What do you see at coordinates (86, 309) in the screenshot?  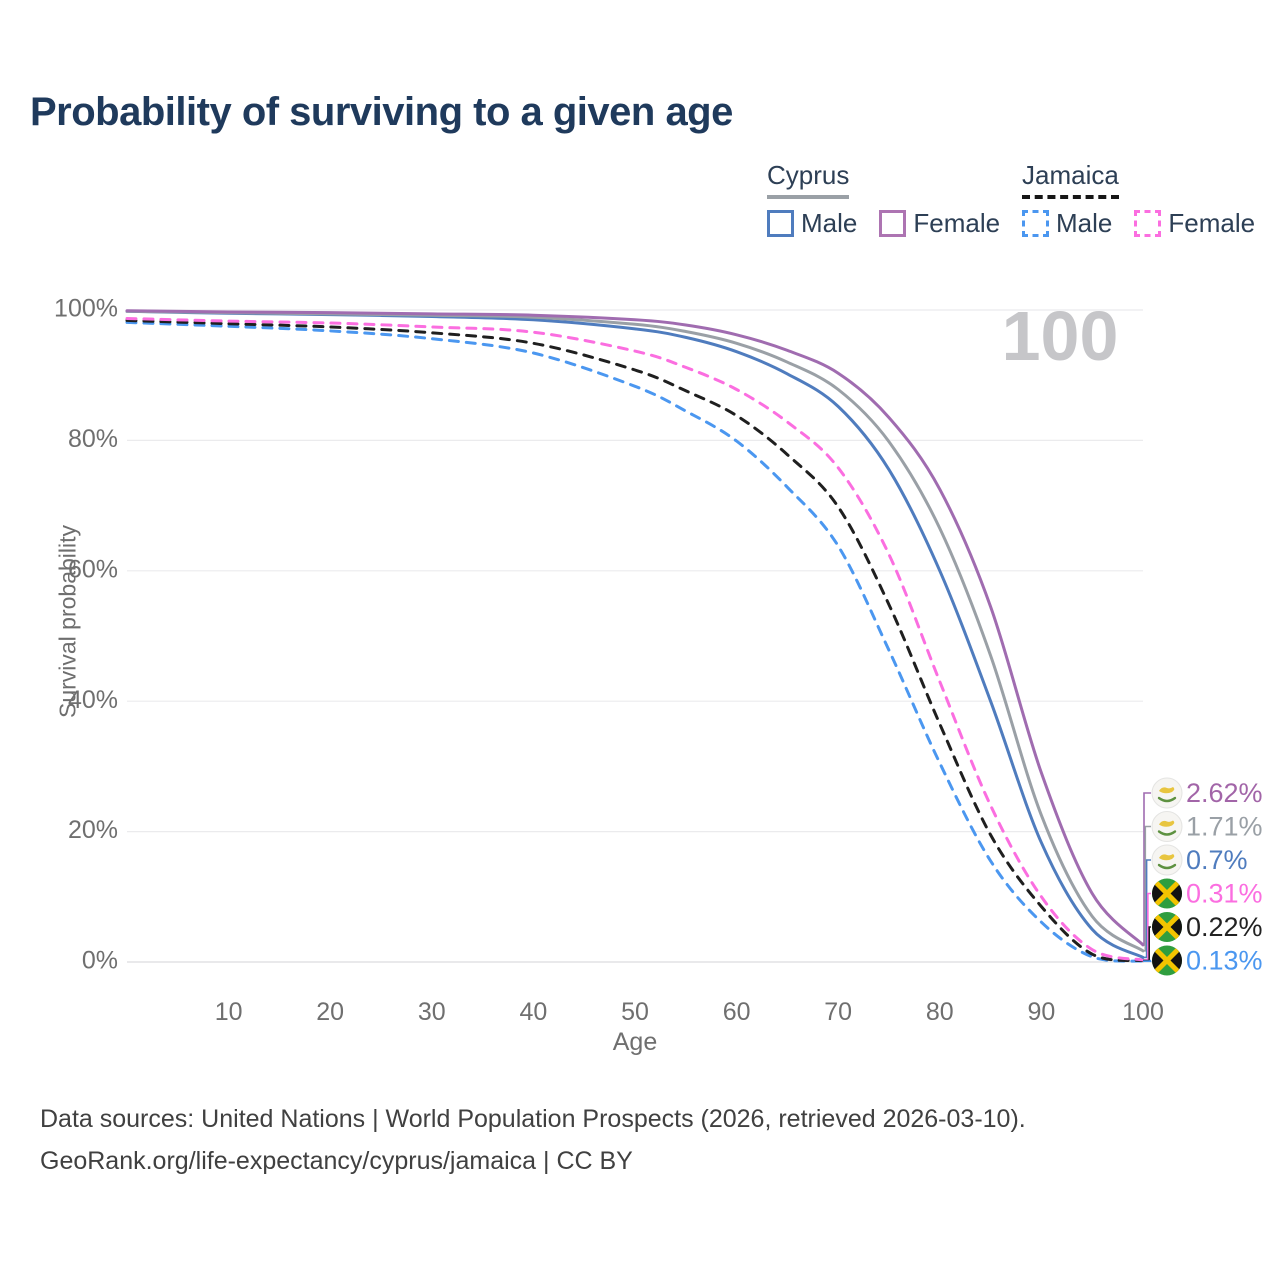 I see `y-tick-label: 100%` at bounding box center [86, 309].